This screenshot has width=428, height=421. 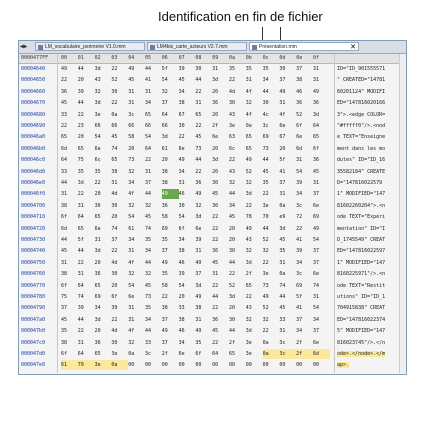 What do you see at coordinates (361, 137) in the screenshot?
I see `ascii-text: e TEXT="Enseigne` at bounding box center [361, 137].